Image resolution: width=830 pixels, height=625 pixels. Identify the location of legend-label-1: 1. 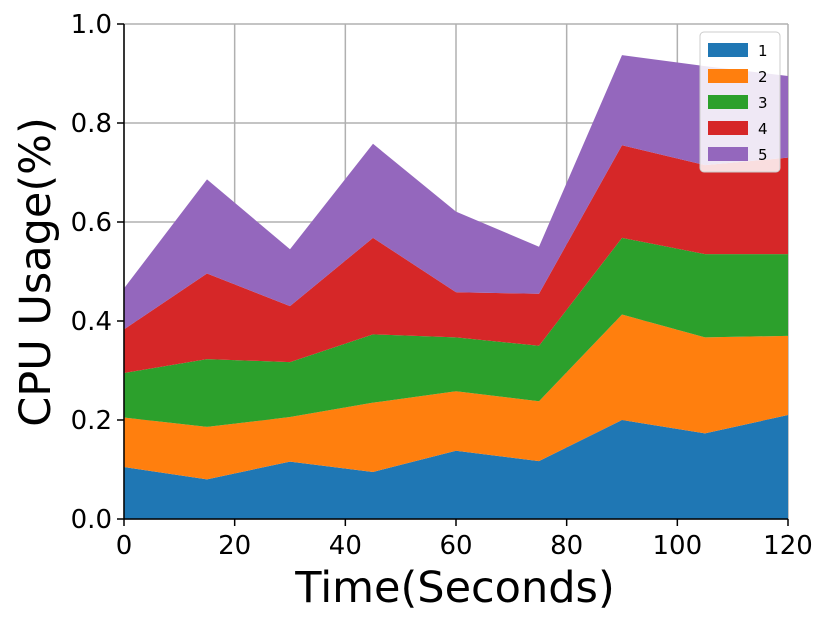
(763, 51).